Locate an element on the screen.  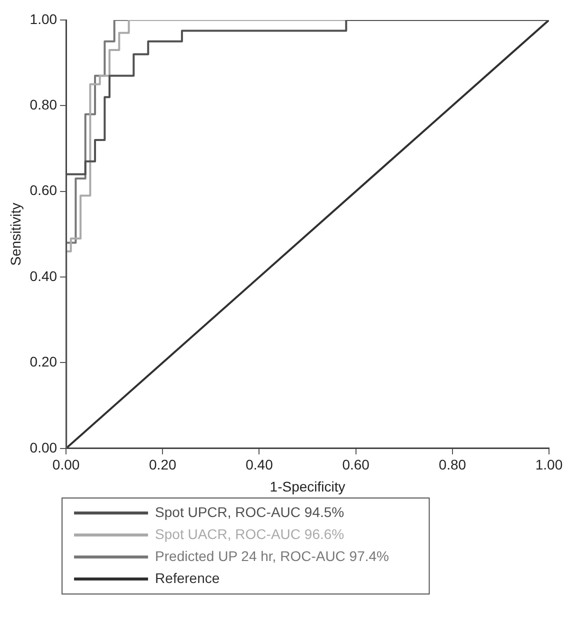
x-tick-label: 1.00 is located at coordinates (549, 464).